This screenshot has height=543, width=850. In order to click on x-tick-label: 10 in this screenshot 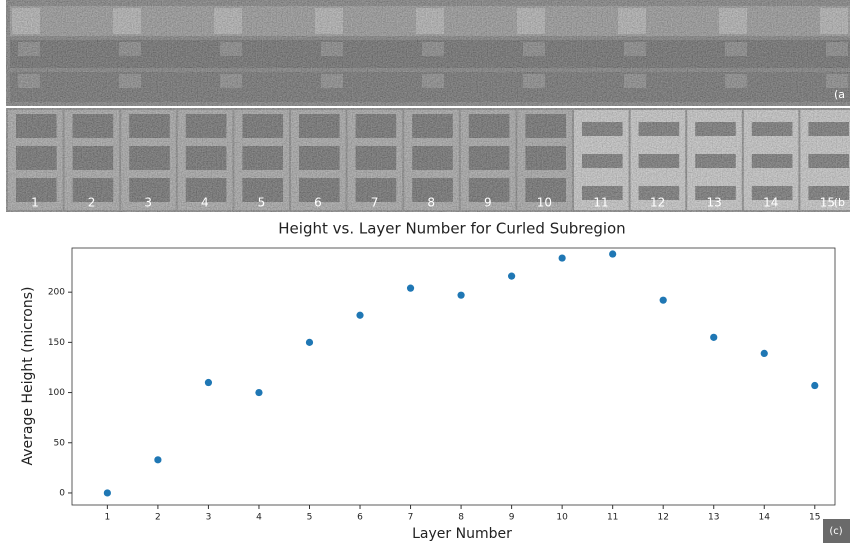, I will do `click(562, 518)`.